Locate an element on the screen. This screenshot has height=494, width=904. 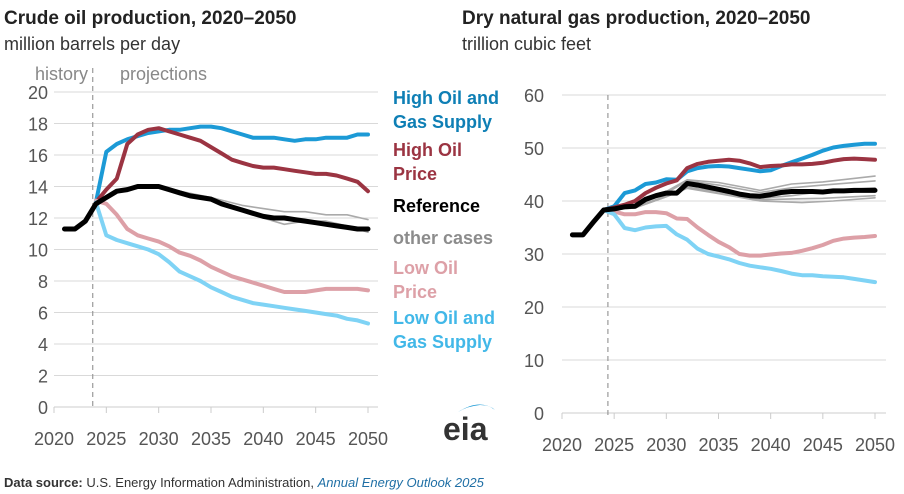
y-tick-label: 50 is located at coordinates (534, 149).